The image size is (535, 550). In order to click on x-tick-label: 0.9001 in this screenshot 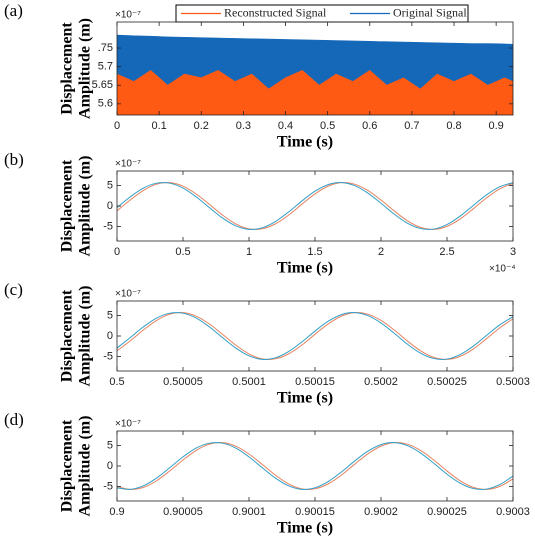, I will do `click(249, 512)`.